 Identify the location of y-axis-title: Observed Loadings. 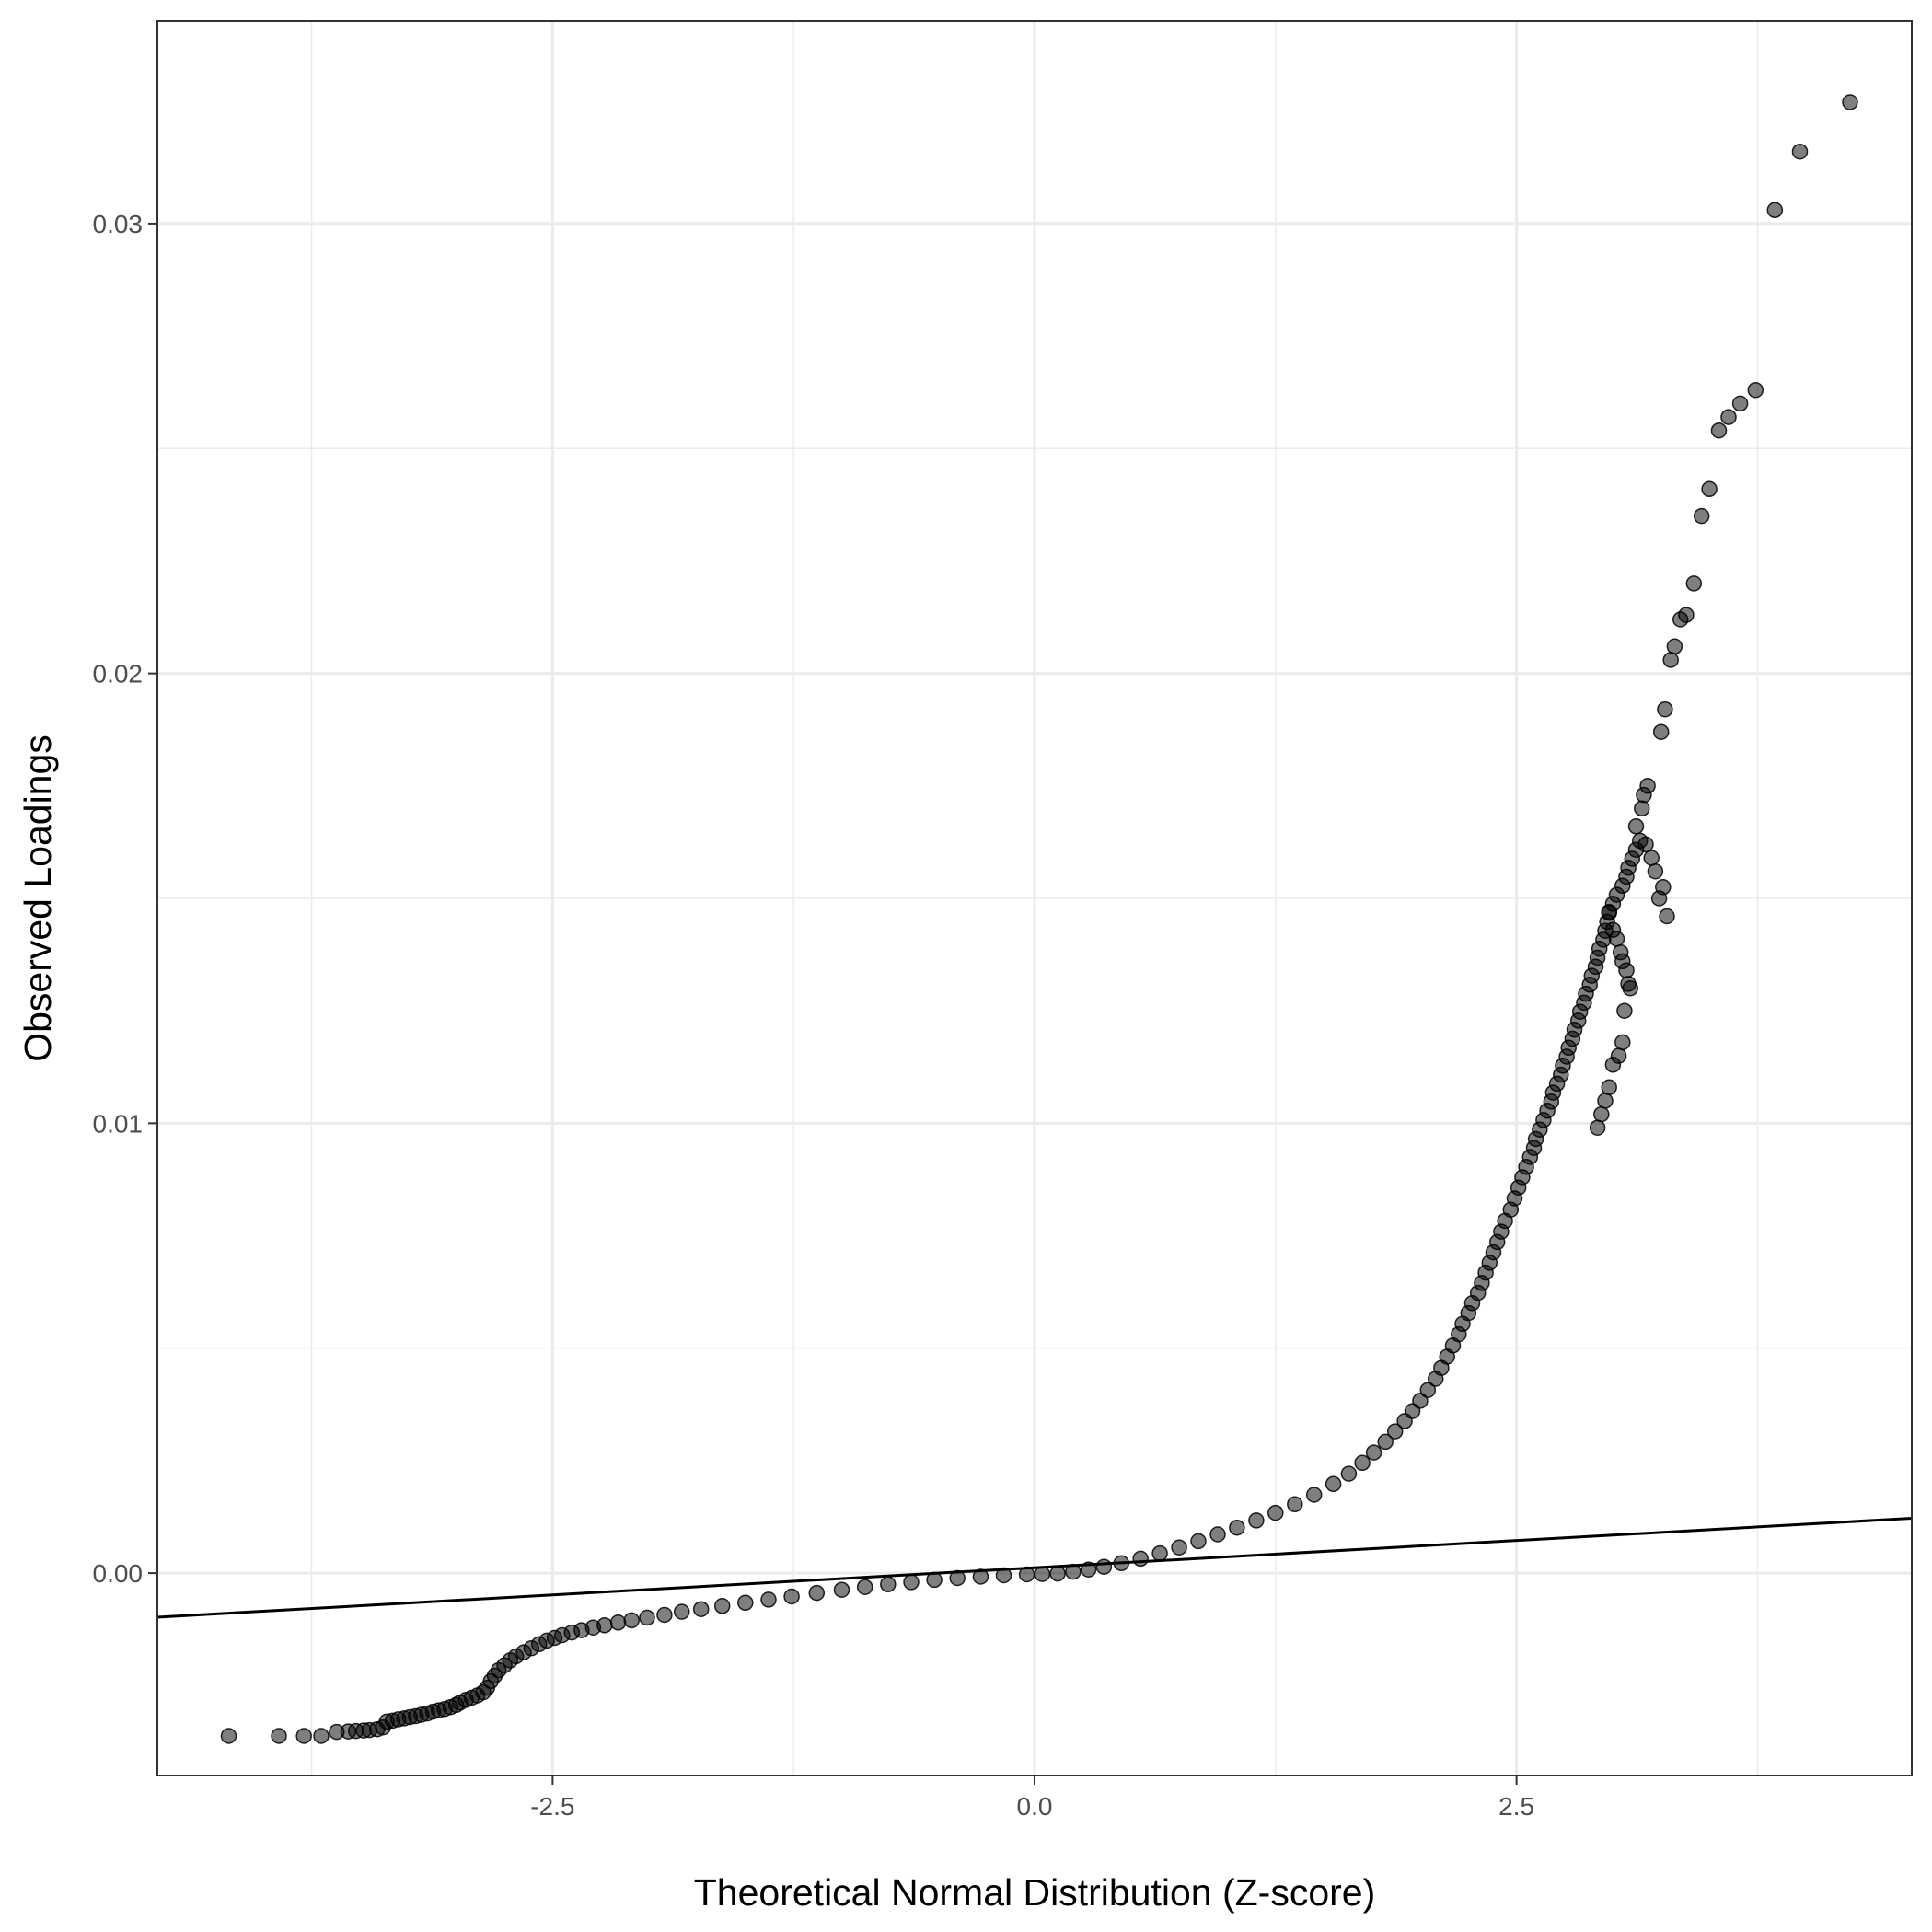
(38, 899).